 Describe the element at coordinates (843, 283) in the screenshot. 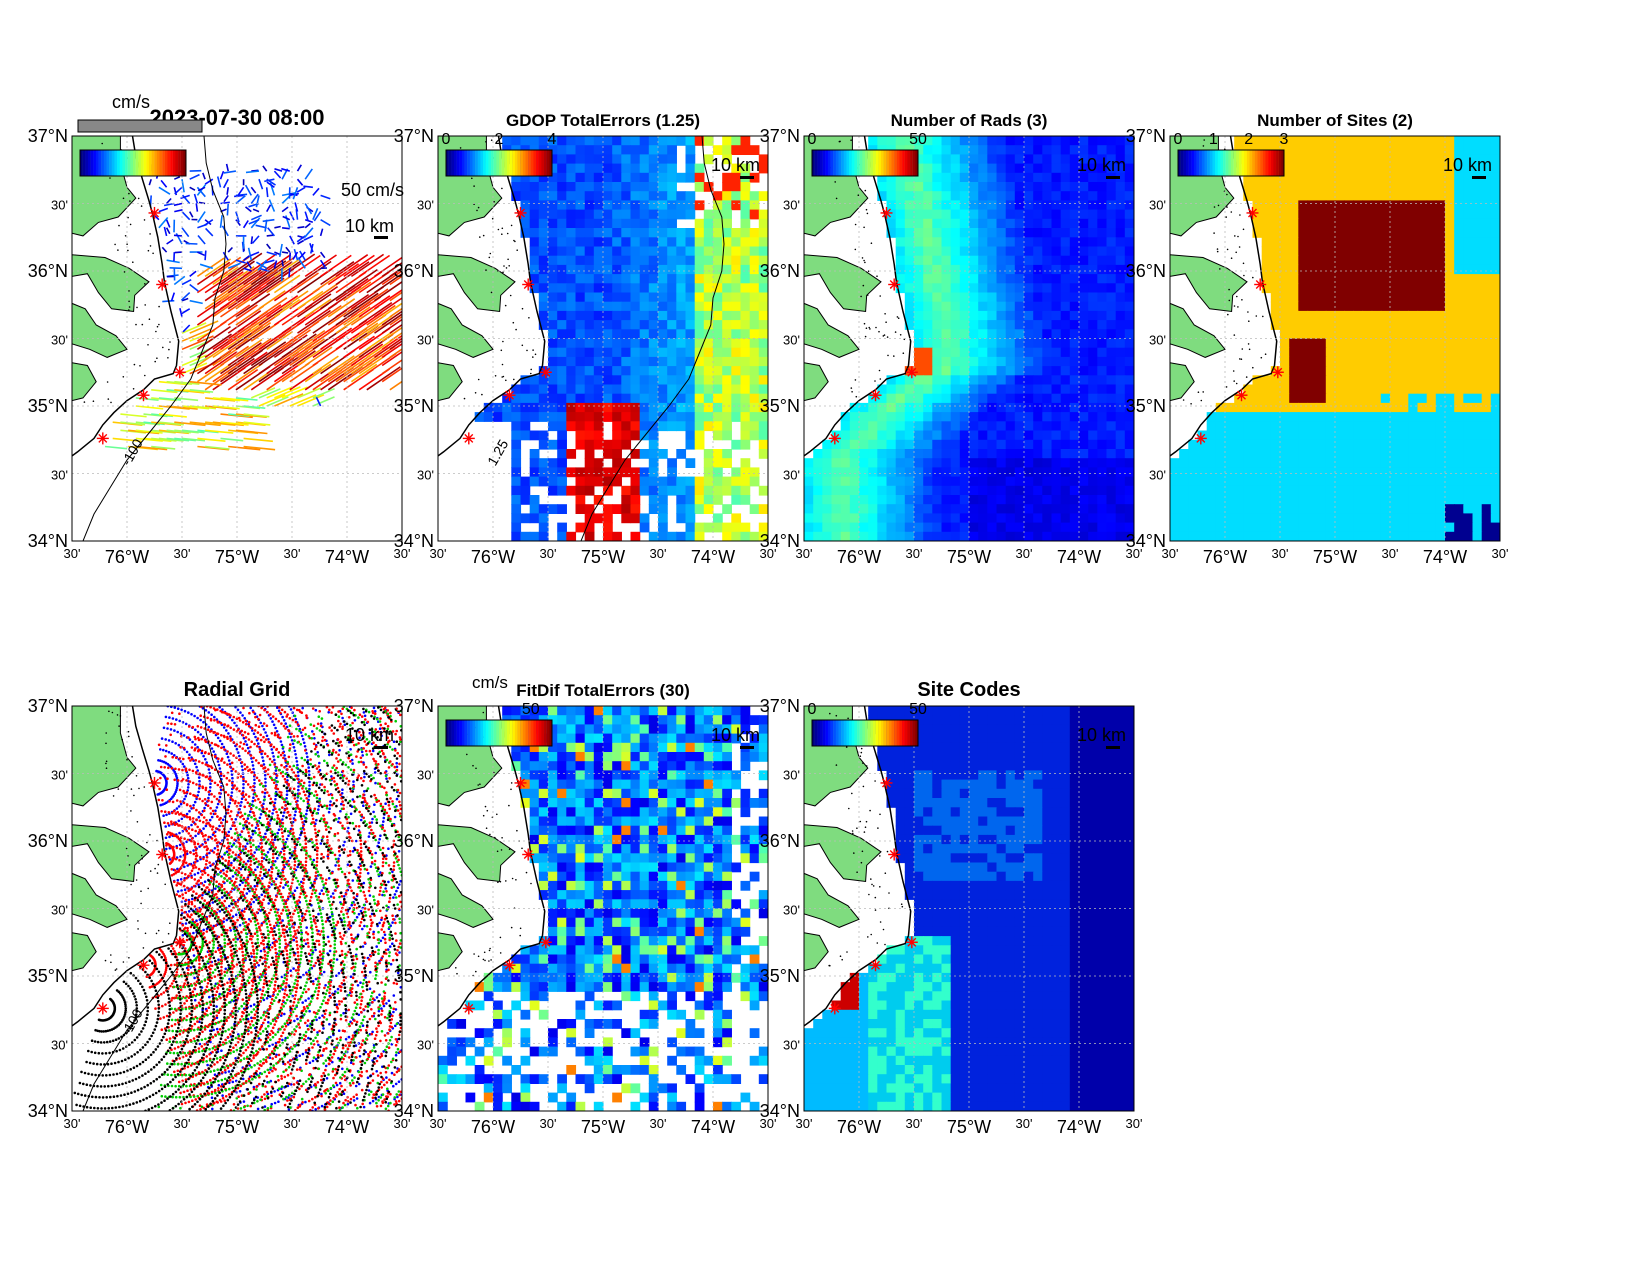

I see `land` at that location.